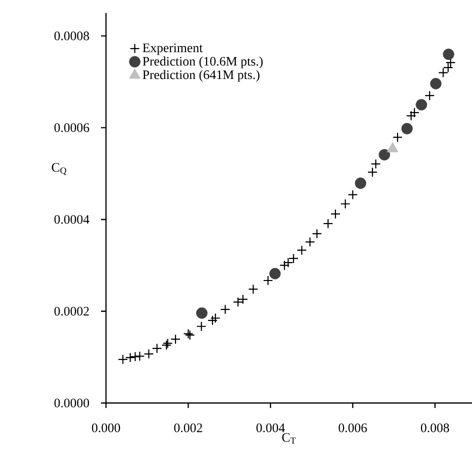  What do you see at coordinates (72, 403) in the screenshot?
I see `y-tick-label: 0.0000` at bounding box center [72, 403].